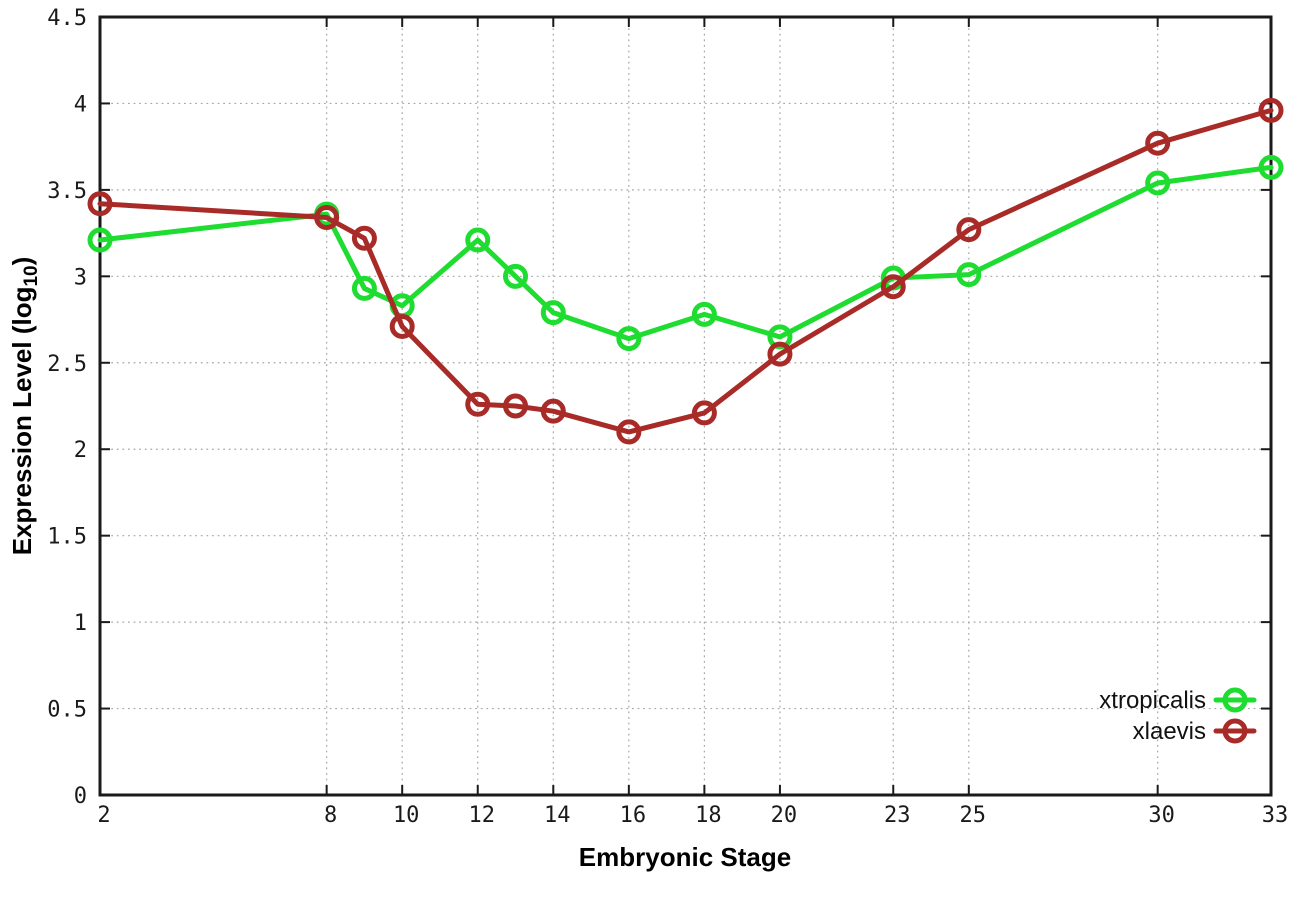 This screenshot has width=1296, height=907. What do you see at coordinates (330, 815) in the screenshot?
I see `svg-text: 8` at bounding box center [330, 815].